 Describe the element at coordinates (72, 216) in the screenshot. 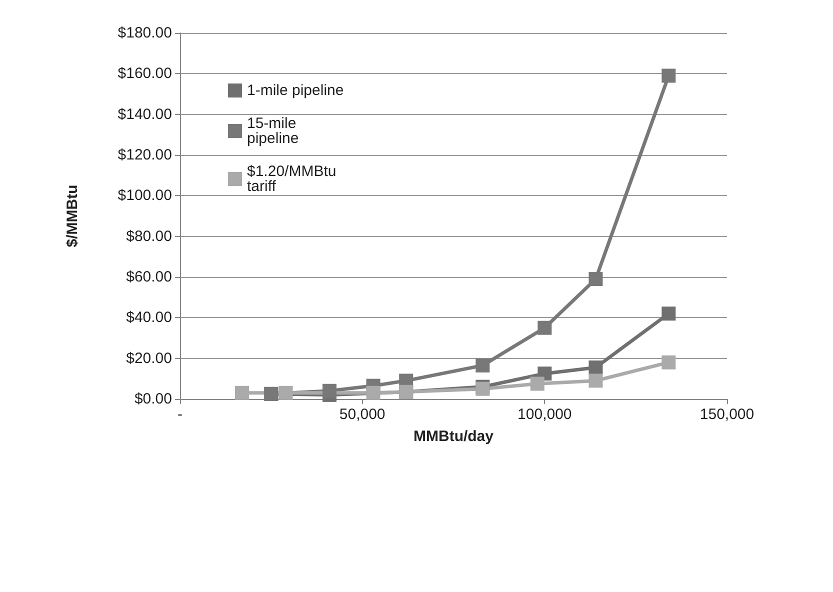

I see `y-axis-title: $/MMBtu` at that location.